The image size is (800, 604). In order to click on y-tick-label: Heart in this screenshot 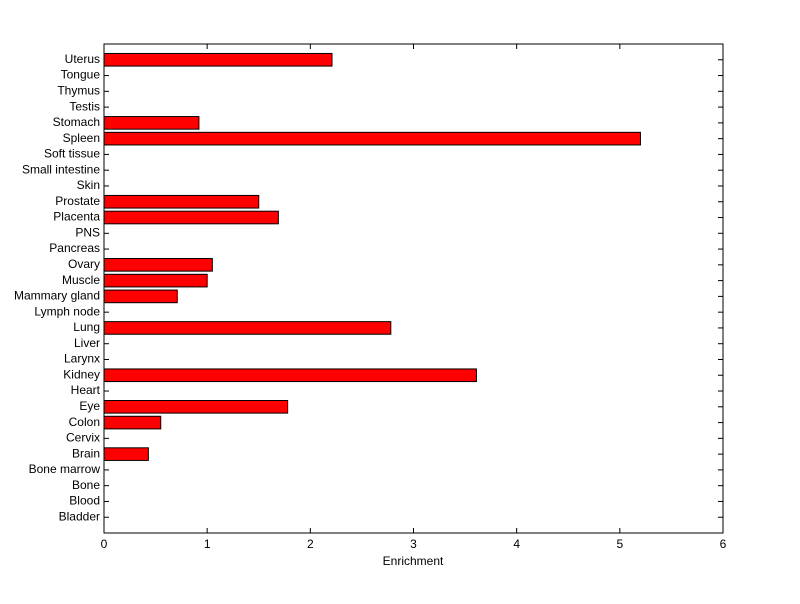, I will do `click(86, 390)`.